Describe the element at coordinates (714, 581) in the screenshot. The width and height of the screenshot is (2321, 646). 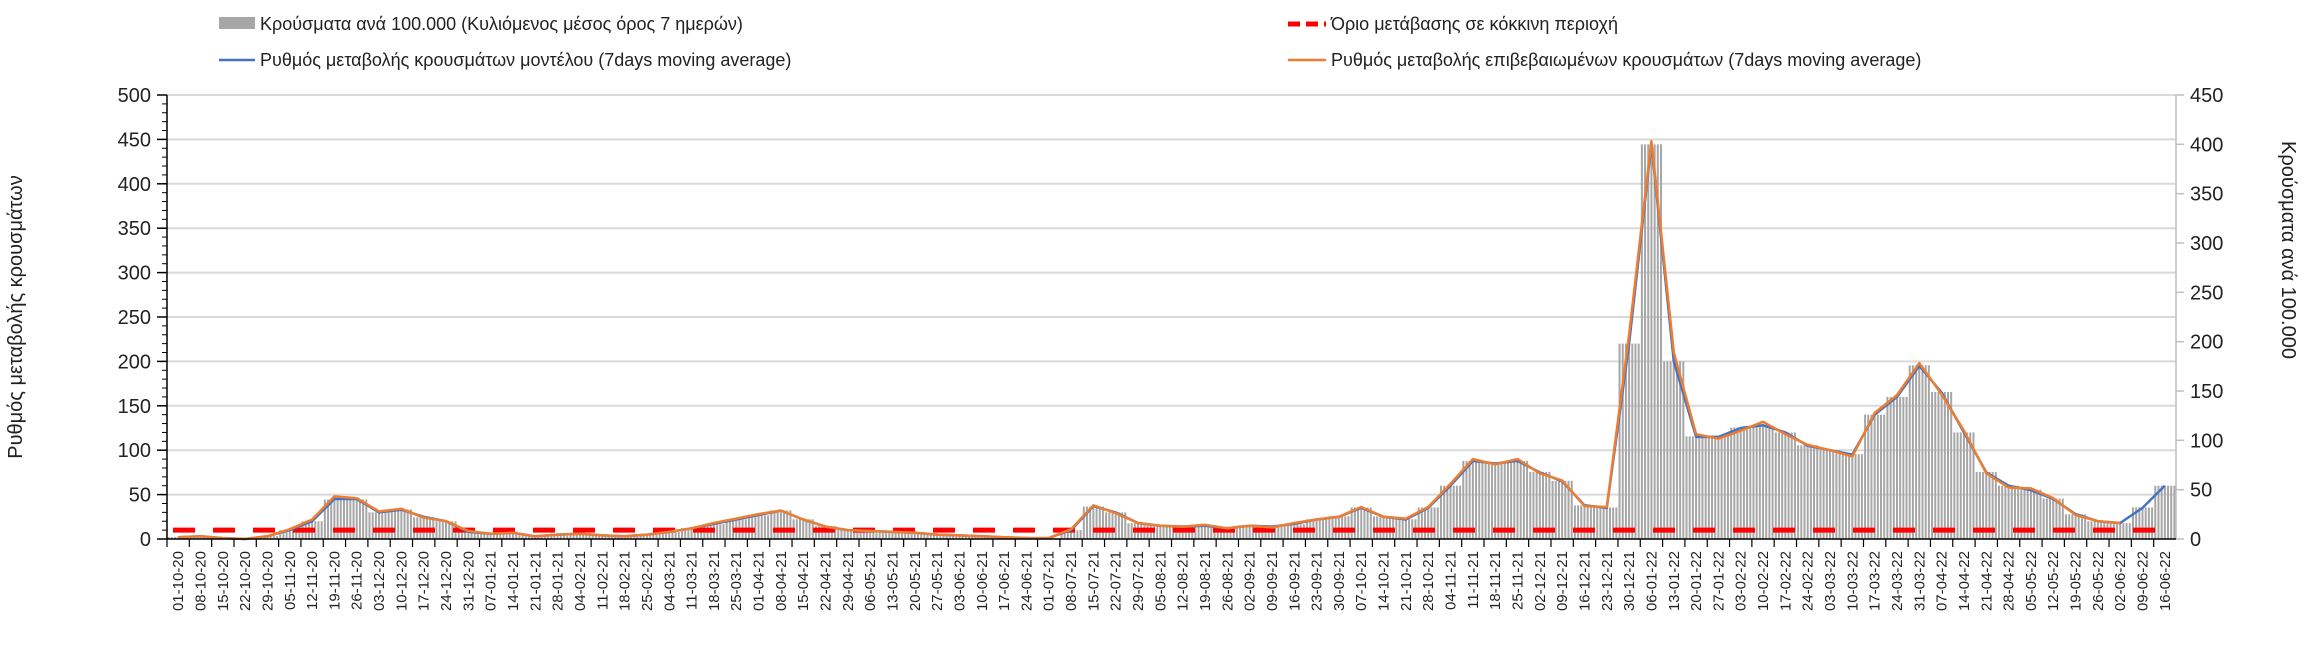
I see `x-tick-label: 18-03-21` at that location.